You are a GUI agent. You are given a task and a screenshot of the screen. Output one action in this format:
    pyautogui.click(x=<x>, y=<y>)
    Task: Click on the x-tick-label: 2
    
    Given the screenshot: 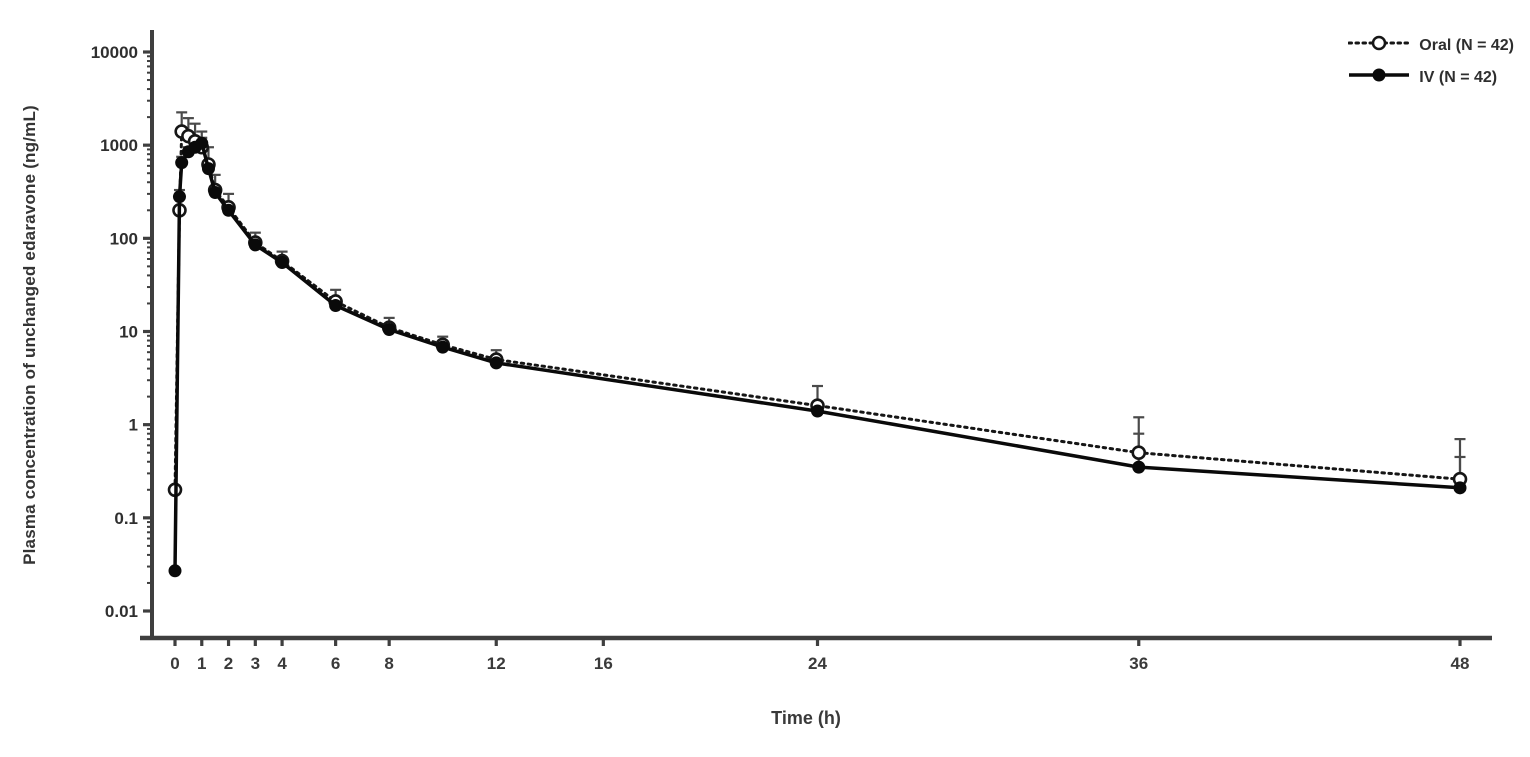 What is the action you would take?
    pyautogui.click(x=228, y=663)
    